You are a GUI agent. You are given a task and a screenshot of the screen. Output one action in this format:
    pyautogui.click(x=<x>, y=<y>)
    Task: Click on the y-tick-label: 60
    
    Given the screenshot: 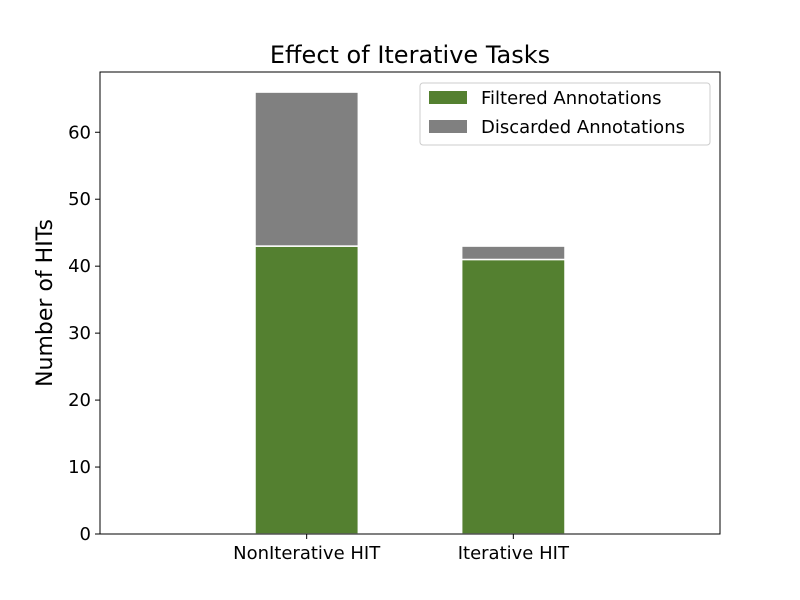 What is the action you would take?
    pyautogui.click(x=79, y=132)
    